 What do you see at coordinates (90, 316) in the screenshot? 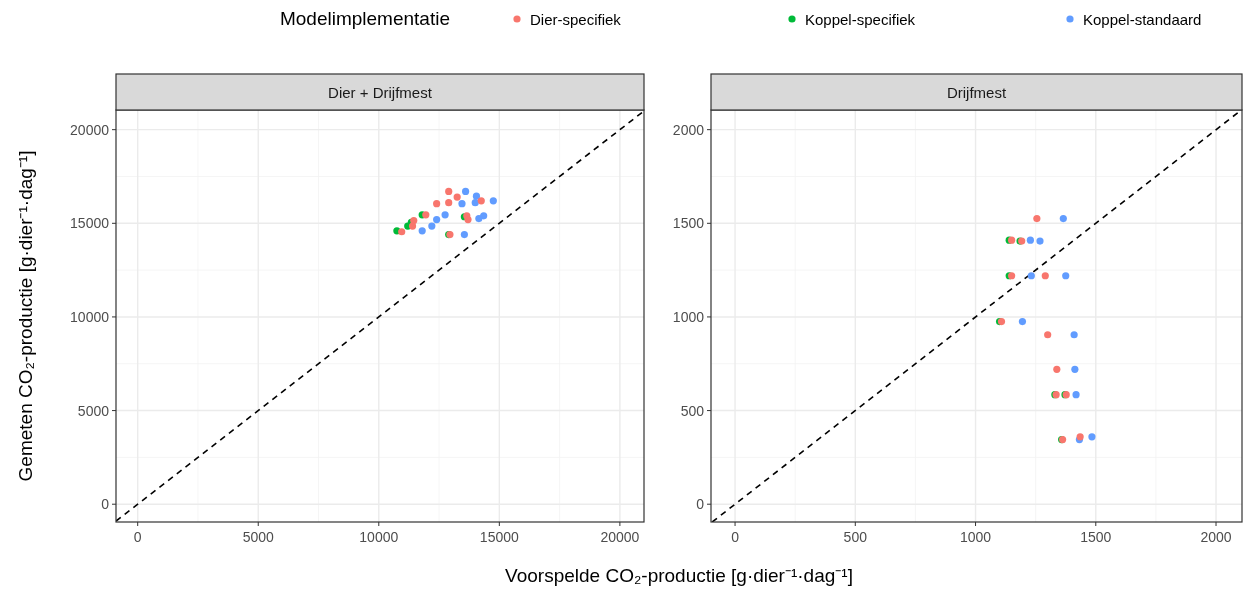
I see `y-tick-label: 10000` at bounding box center [90, 316].